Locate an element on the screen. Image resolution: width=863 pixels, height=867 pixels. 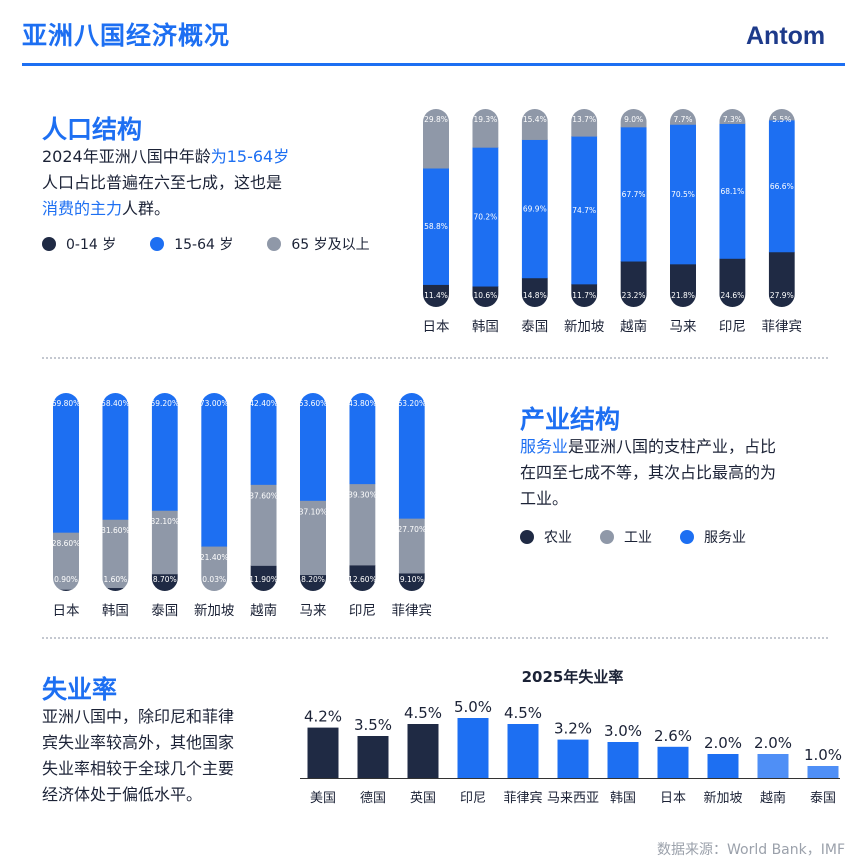
data-label: 2.0% is located at coordinates (773, 743).